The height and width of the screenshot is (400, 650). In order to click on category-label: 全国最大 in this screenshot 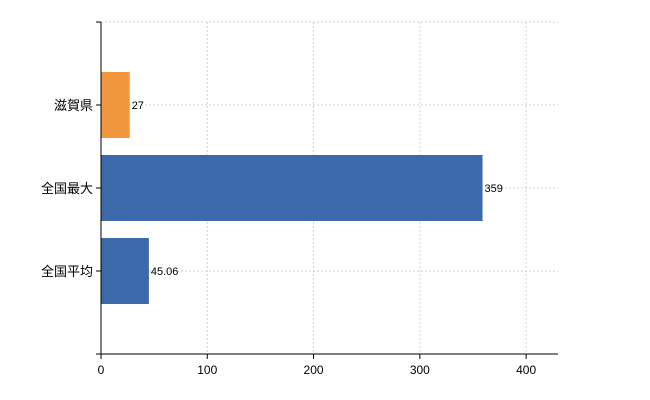, I will do `click(67, 188)`.